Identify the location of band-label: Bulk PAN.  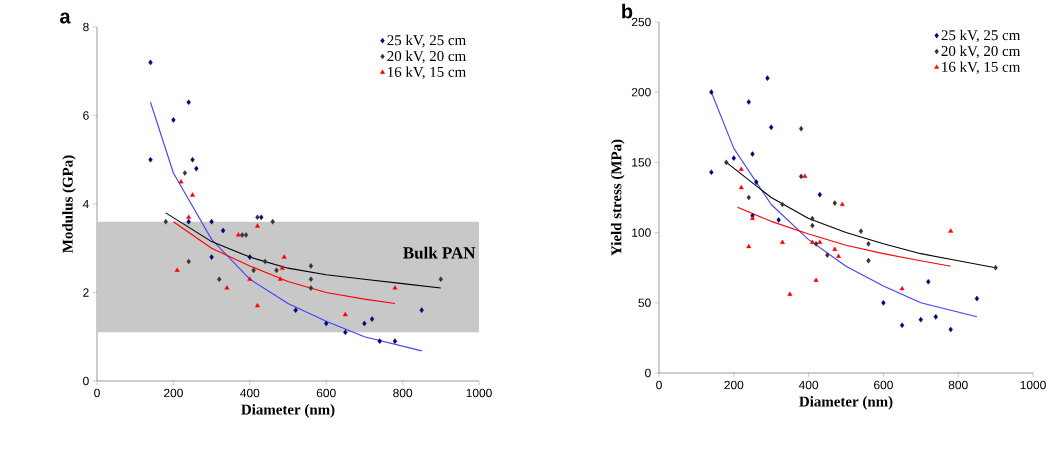
(439, 252).